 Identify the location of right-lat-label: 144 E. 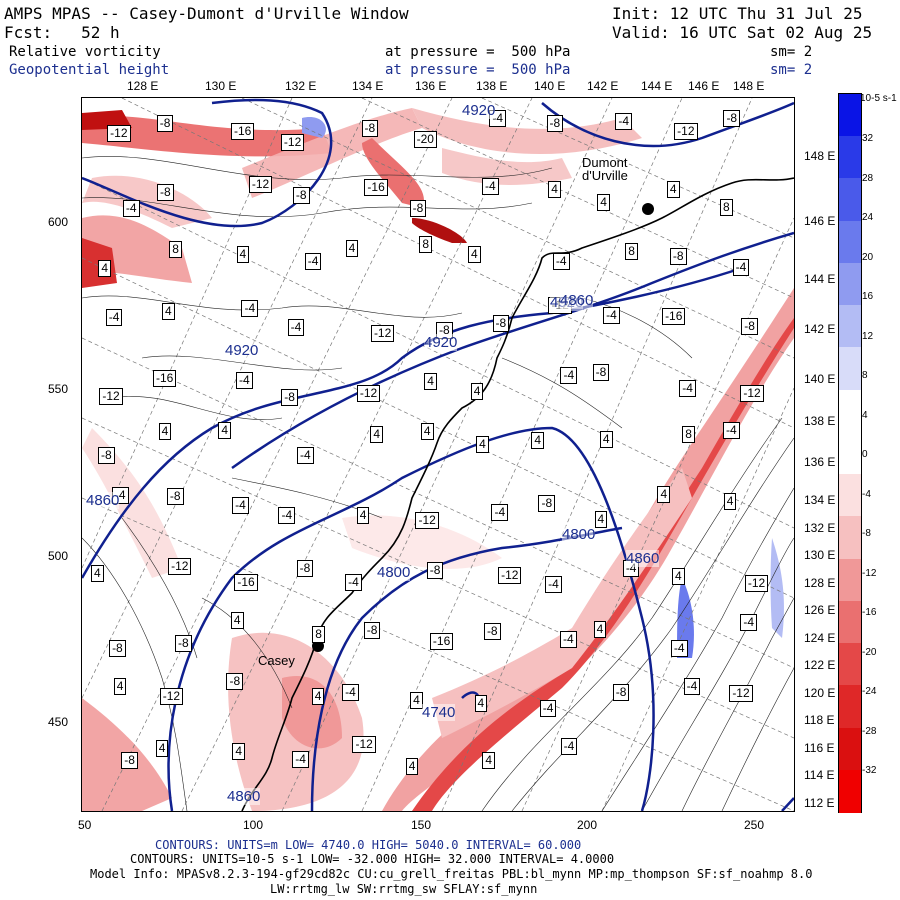
(820, 279).